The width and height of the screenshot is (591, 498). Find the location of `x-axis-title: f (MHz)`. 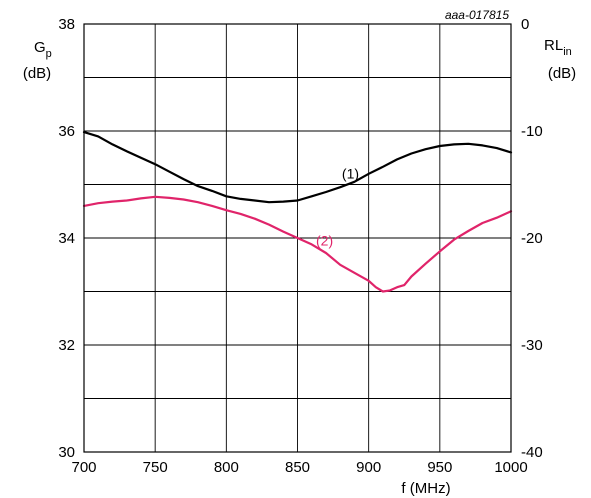

x-axis-title: f (MHz) is located at coordinates (425, 488).